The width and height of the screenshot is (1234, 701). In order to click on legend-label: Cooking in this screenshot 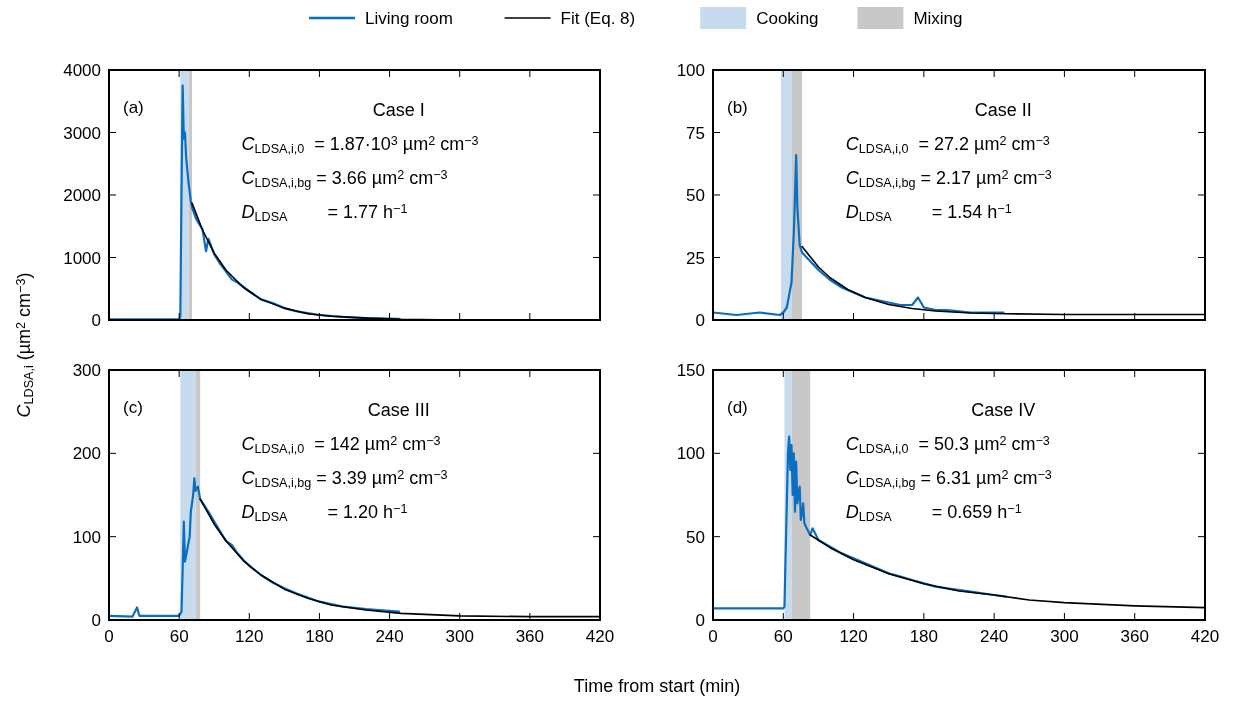, I will do `click(787, 18)`.